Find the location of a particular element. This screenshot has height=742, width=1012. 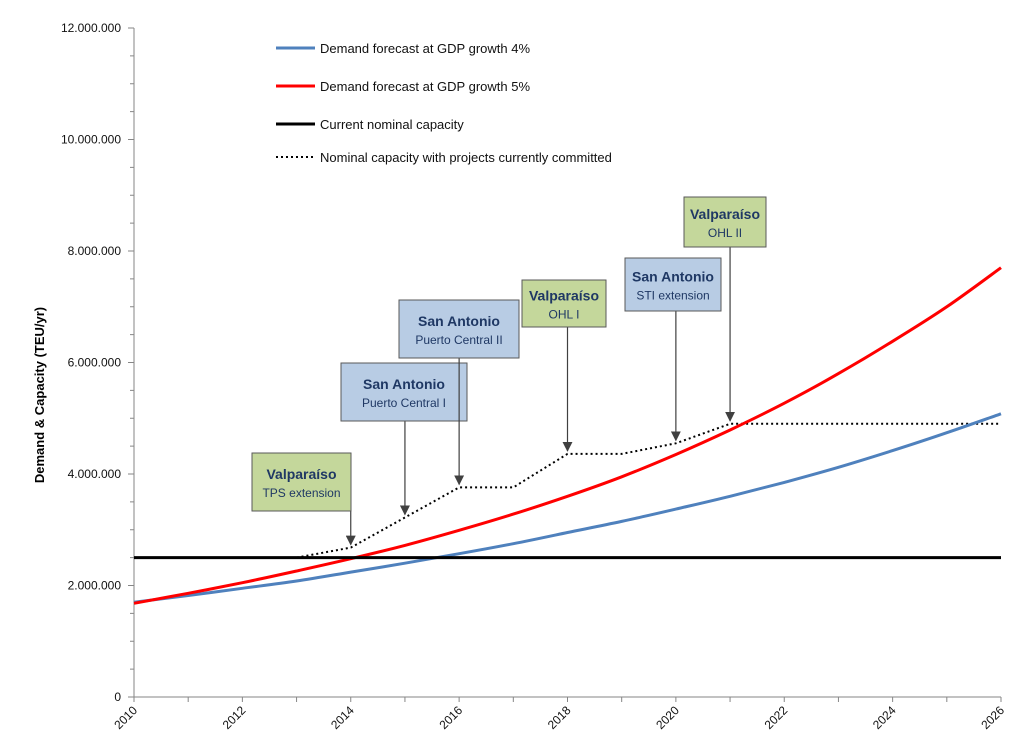

annotation-subtitle: OHL II is located at coordinates (725, 233).